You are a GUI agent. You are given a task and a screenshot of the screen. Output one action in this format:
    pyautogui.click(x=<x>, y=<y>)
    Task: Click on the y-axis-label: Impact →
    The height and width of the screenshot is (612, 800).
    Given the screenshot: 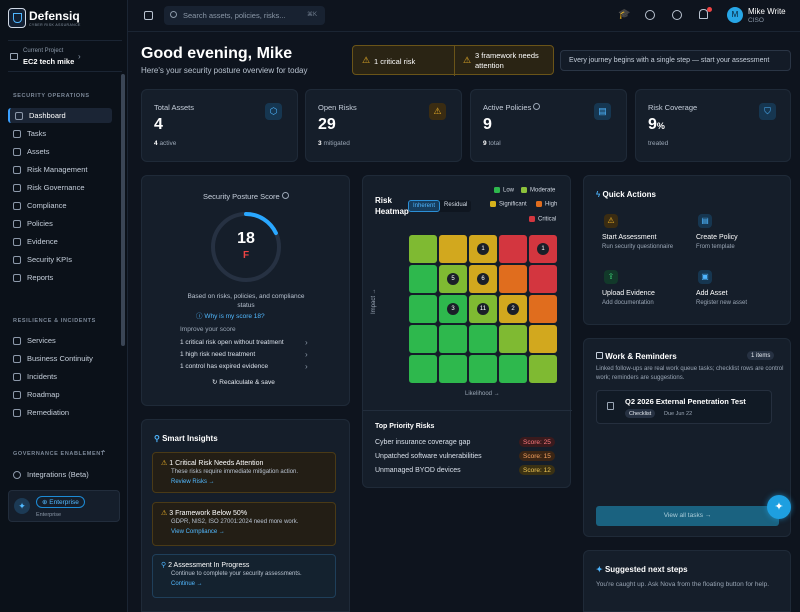 What is the action you would take?
    pyautogui.click(x=374, y=301)
    